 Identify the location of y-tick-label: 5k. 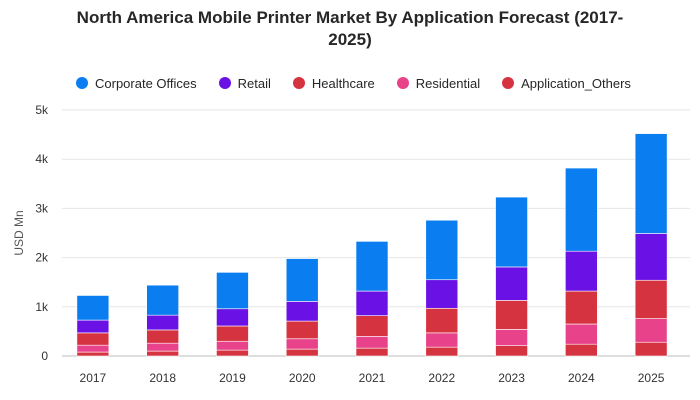
(42, 110).